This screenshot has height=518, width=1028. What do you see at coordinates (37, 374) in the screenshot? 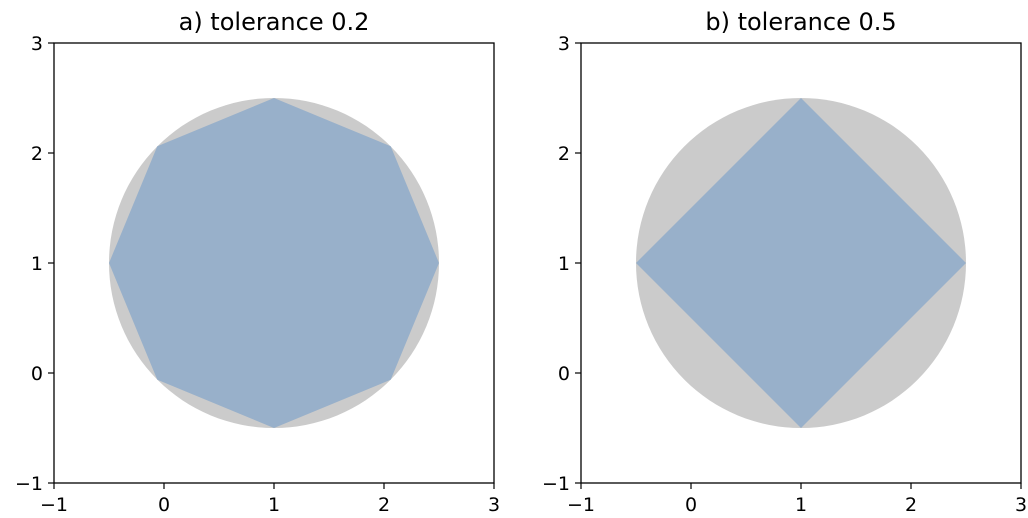
I see `panel-a-ytick-label: 0` at bounding box center [37, 374].